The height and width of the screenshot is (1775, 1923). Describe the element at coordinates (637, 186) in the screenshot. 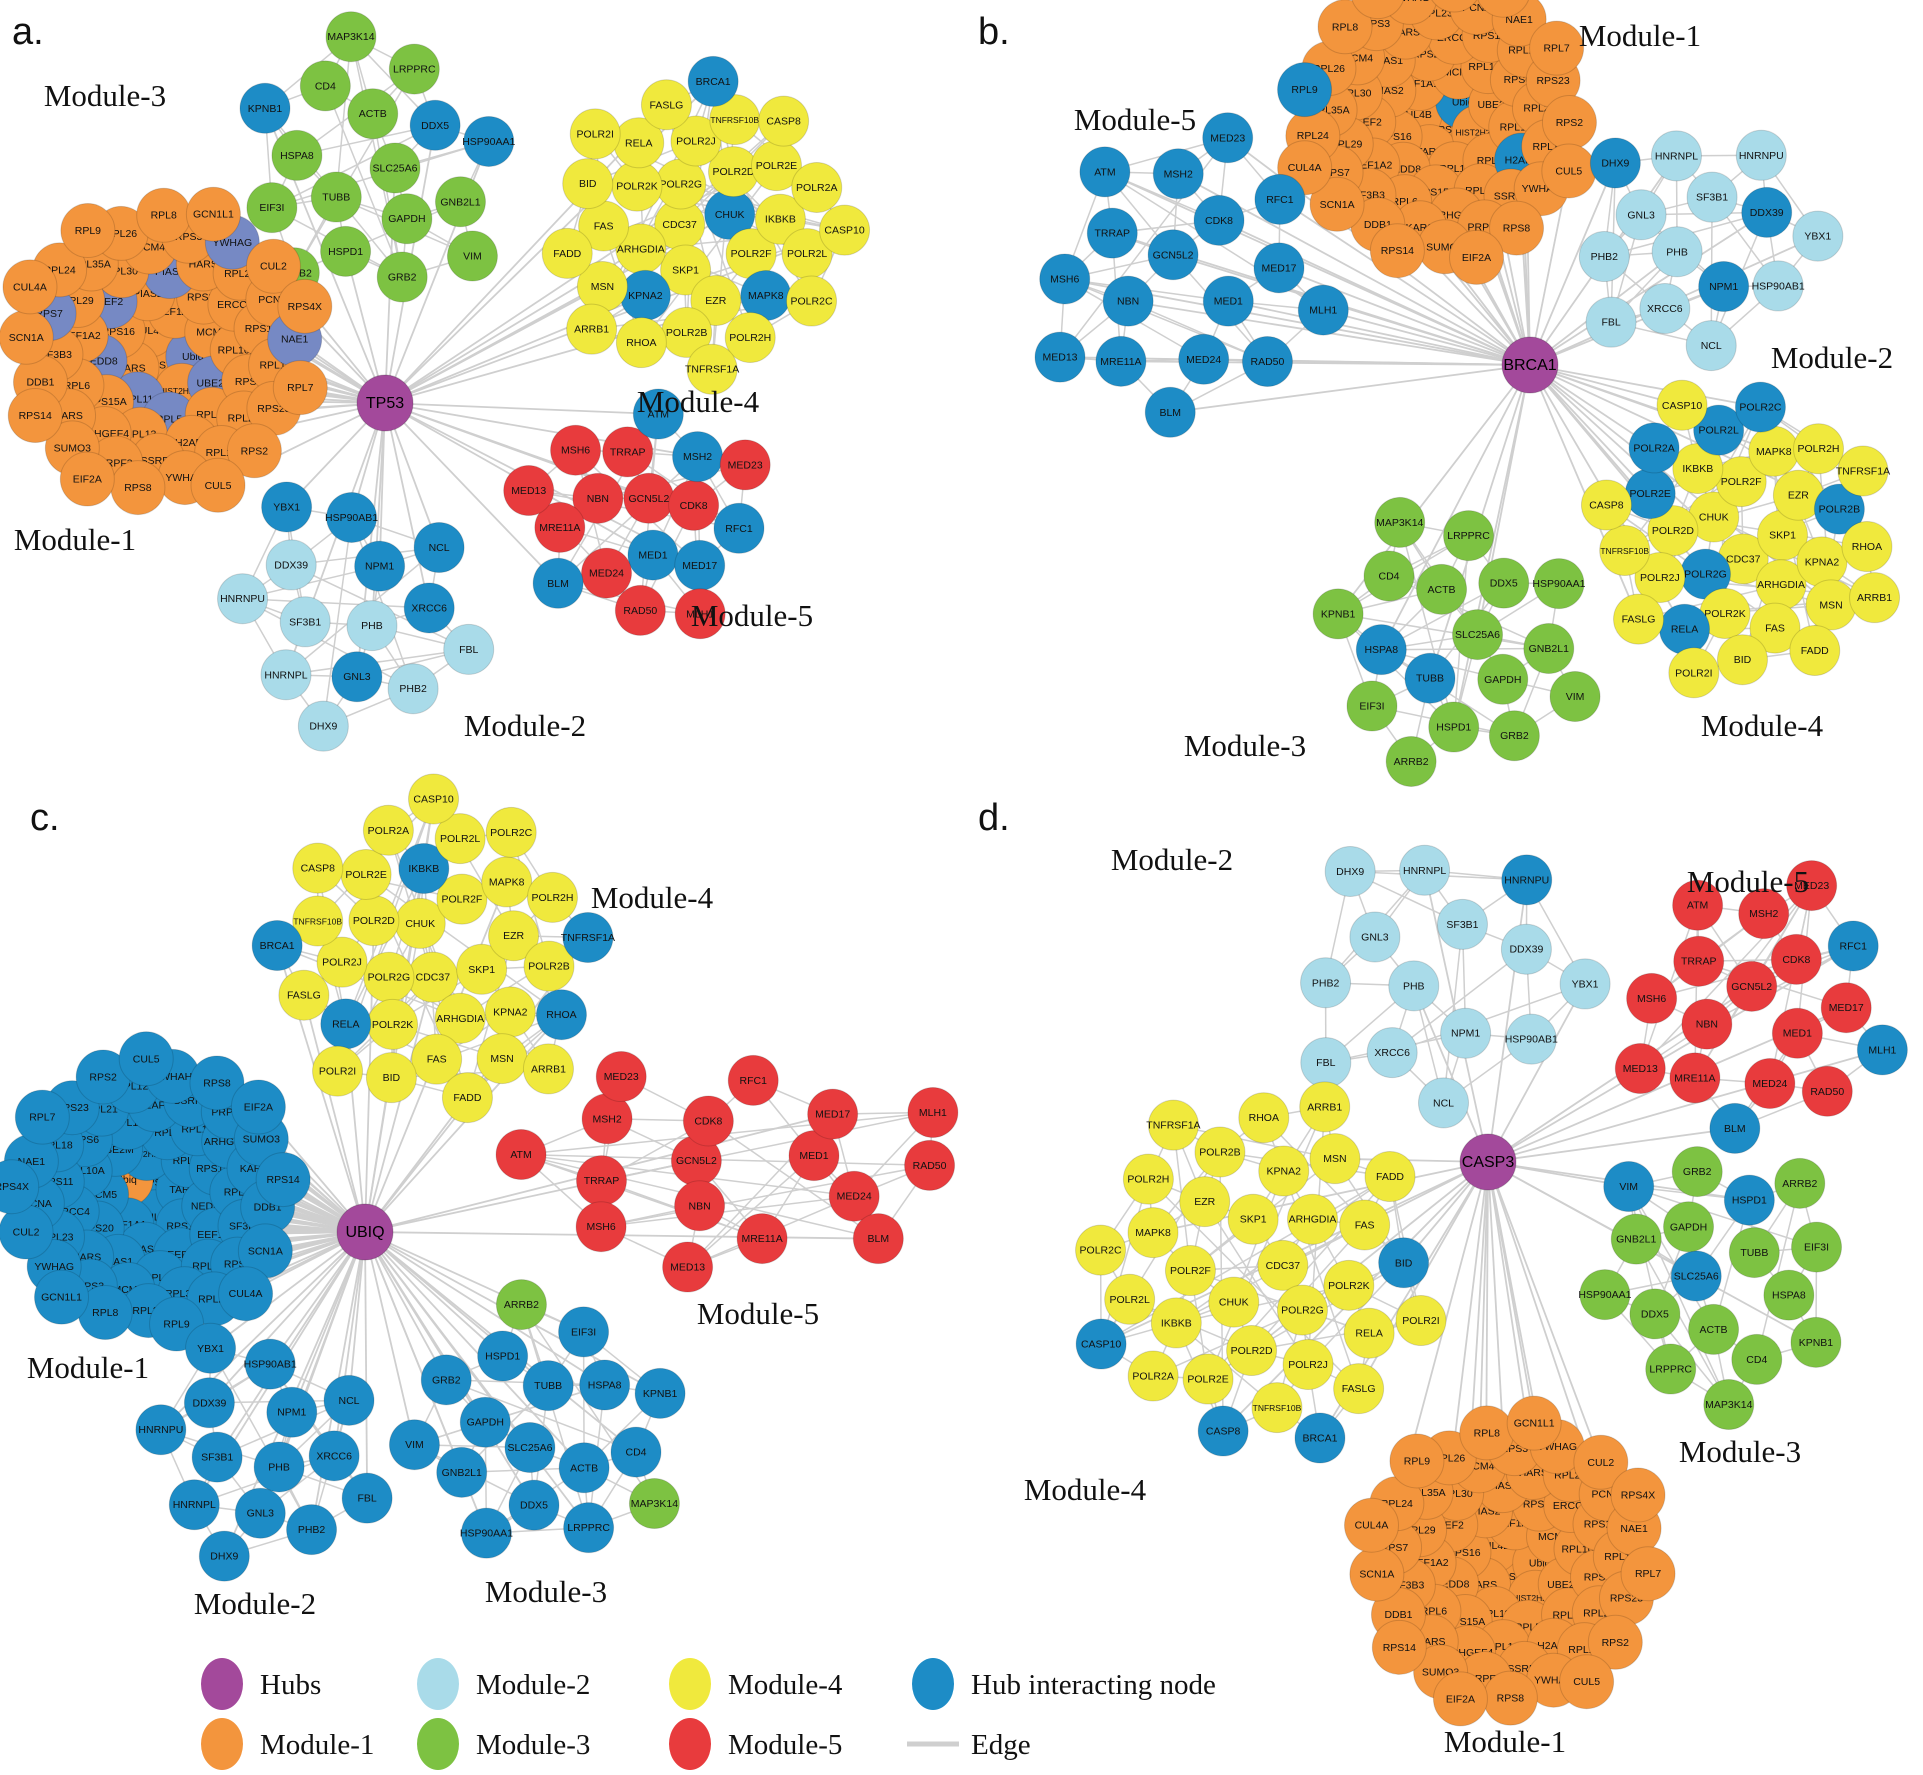

I see `node-POLR2K: POLR2K` at that location.